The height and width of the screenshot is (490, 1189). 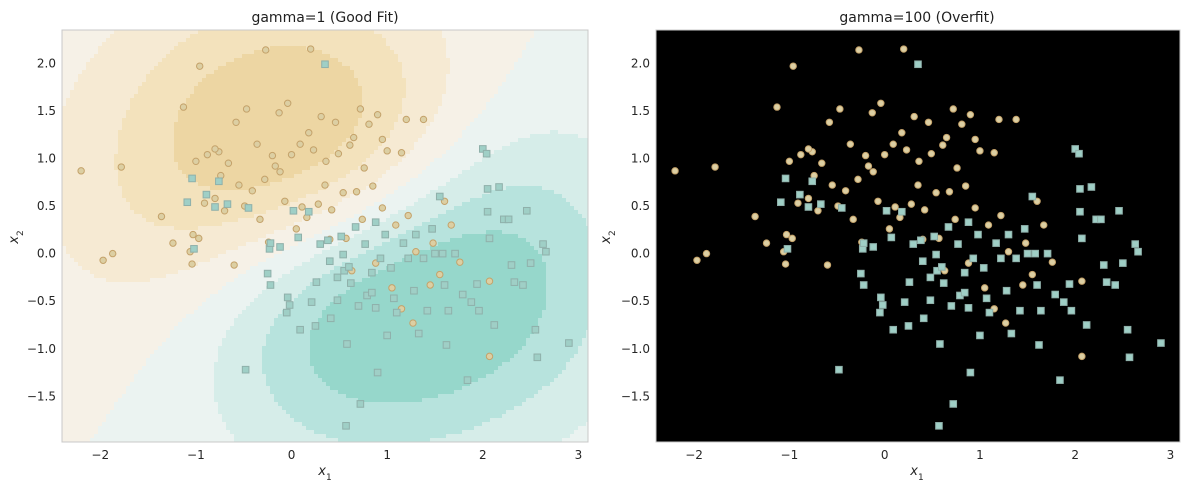 What do you see at coordinates (916, 473) in the screenshot?
I see `x-axis-label: x1` at bounding box center [916, 473].